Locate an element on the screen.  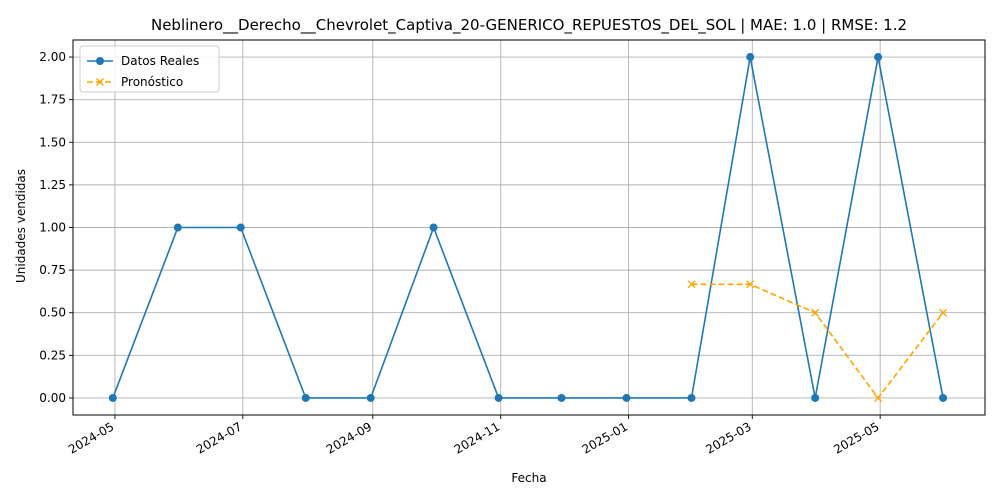
x-tick-label: 2025-05 is located at coordinates (856, 437).